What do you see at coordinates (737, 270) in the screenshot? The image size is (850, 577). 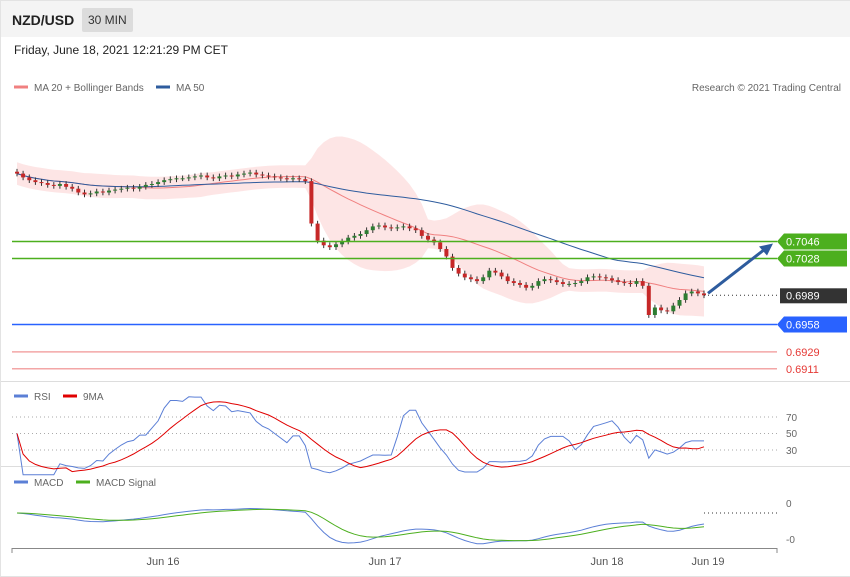 I see `forecast-arrow-shaft` at bounding box center [737, 270].